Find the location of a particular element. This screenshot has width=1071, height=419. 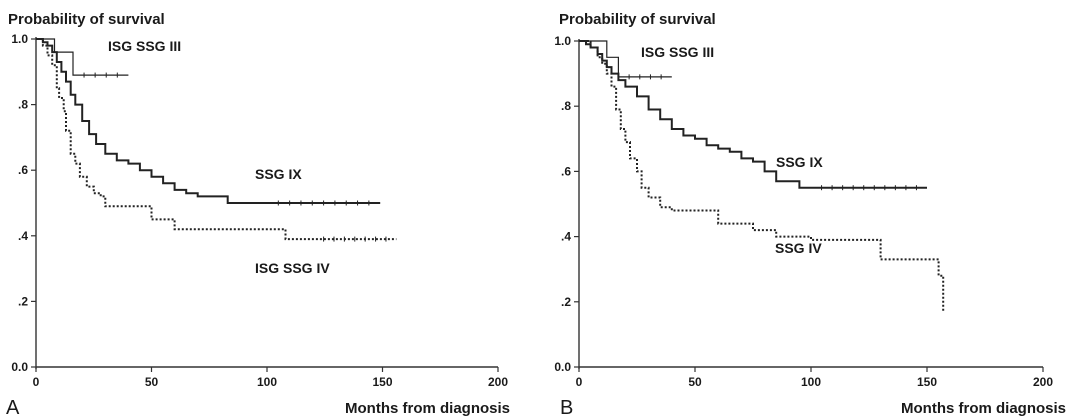

series-label-ssg-iv: SSG IV is located at coordinates (798, 248).